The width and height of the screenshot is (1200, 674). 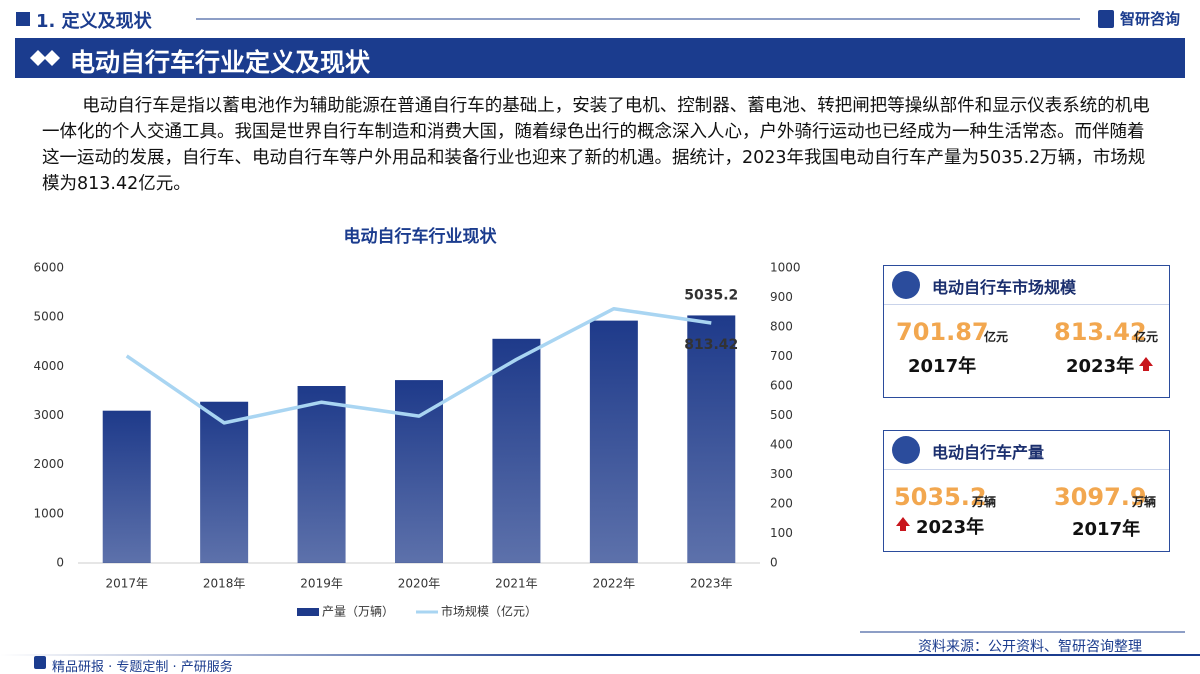 What do you see at coordinates (942, 332) in the screenshot?
I see `stat-value: 701.87` at bounding box center [942, 332].